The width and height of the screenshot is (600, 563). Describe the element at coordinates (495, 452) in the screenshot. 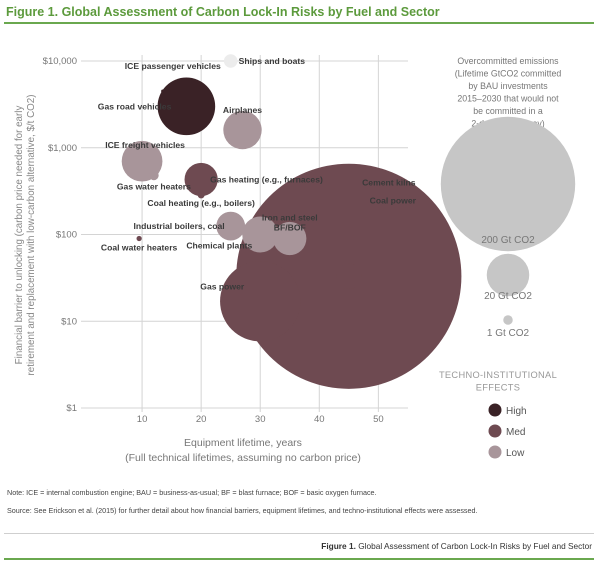

I see `color-legend-swatch-low` at that location.